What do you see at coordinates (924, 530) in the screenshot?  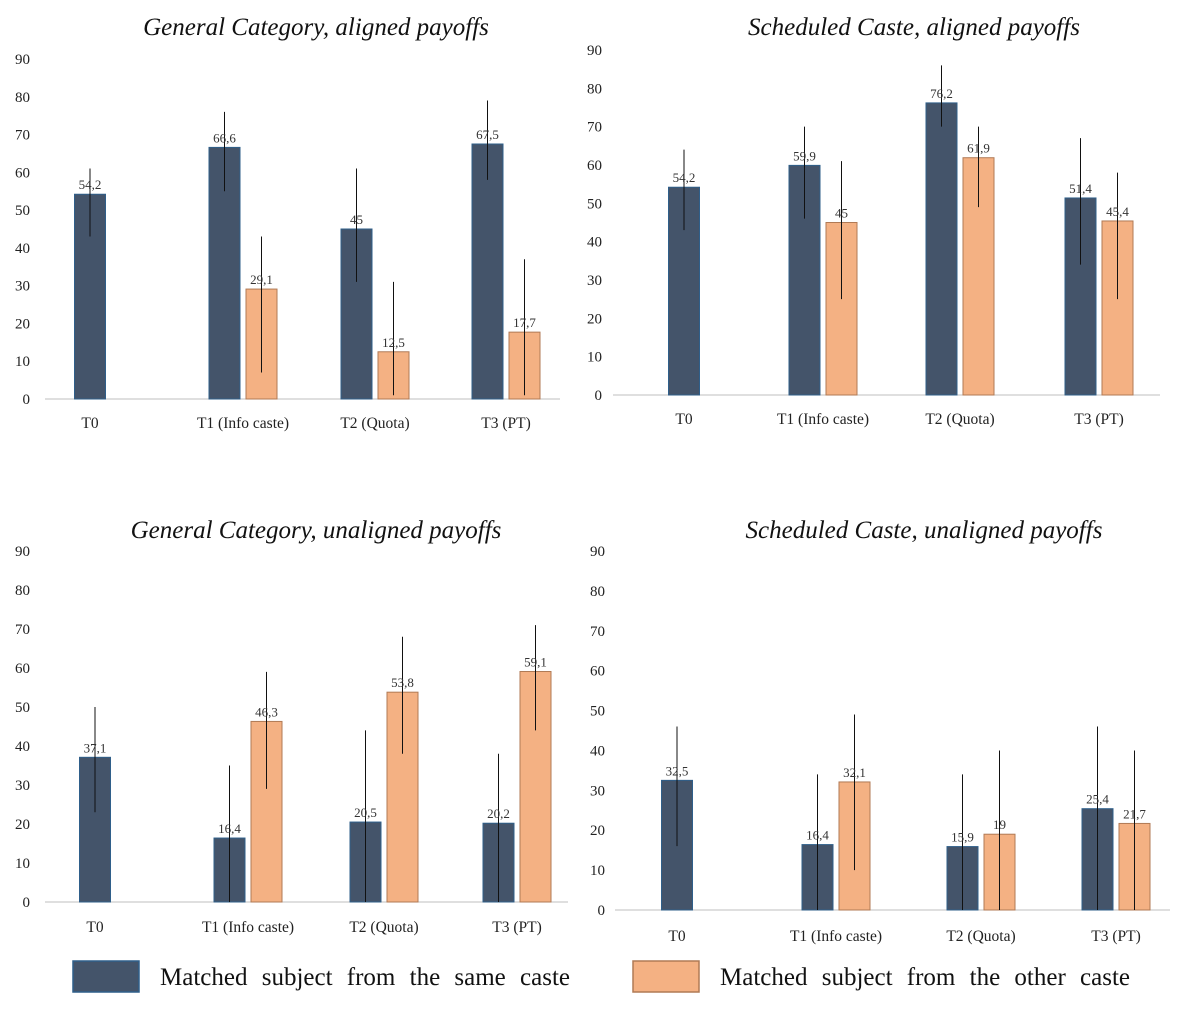 I see `chart-title: Scheduled Caste, unaligned payoffs` at bounding box center [924, 530].